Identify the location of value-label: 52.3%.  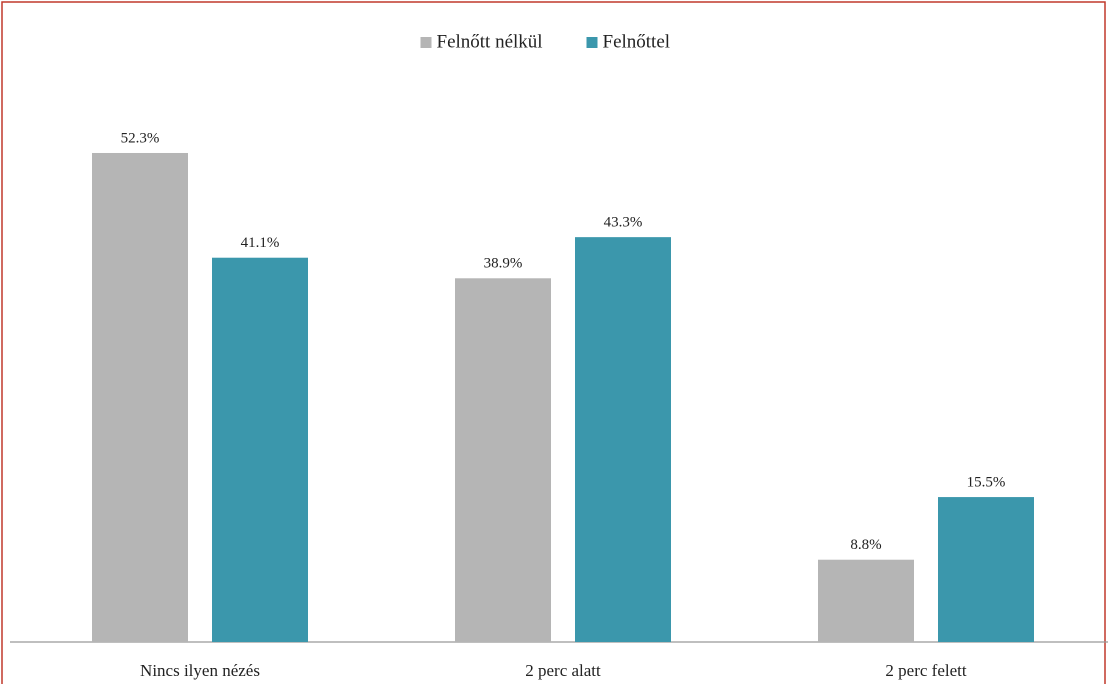
(140, 138).